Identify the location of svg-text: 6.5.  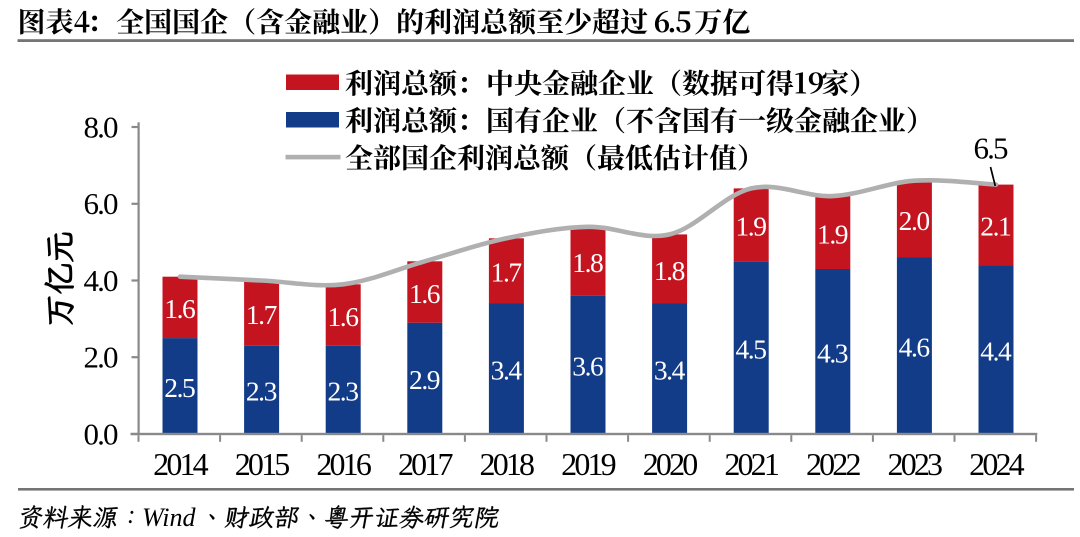
(991, 148).